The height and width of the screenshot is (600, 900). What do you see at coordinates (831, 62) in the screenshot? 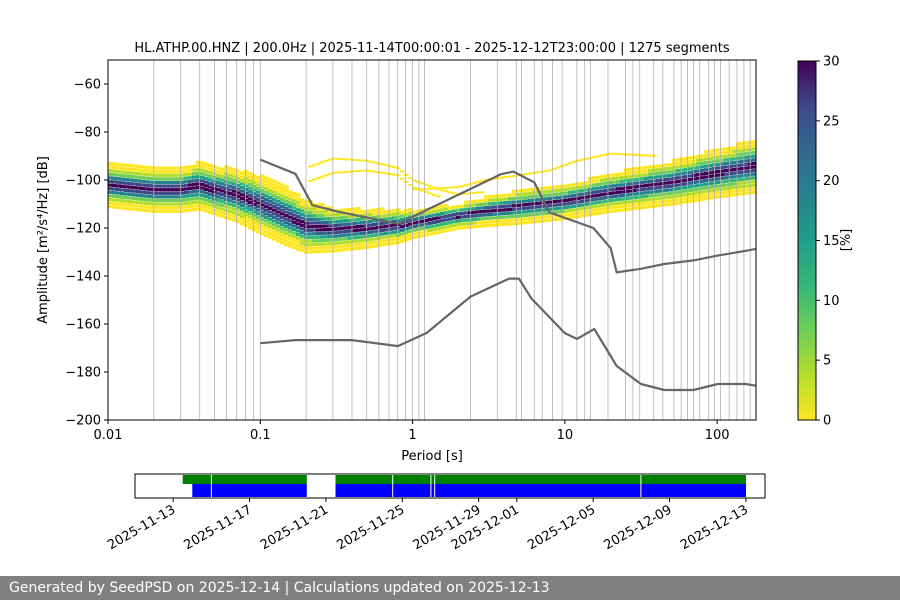
I see `colorbar-tick-label: 30` at bounding box center [831, 62].